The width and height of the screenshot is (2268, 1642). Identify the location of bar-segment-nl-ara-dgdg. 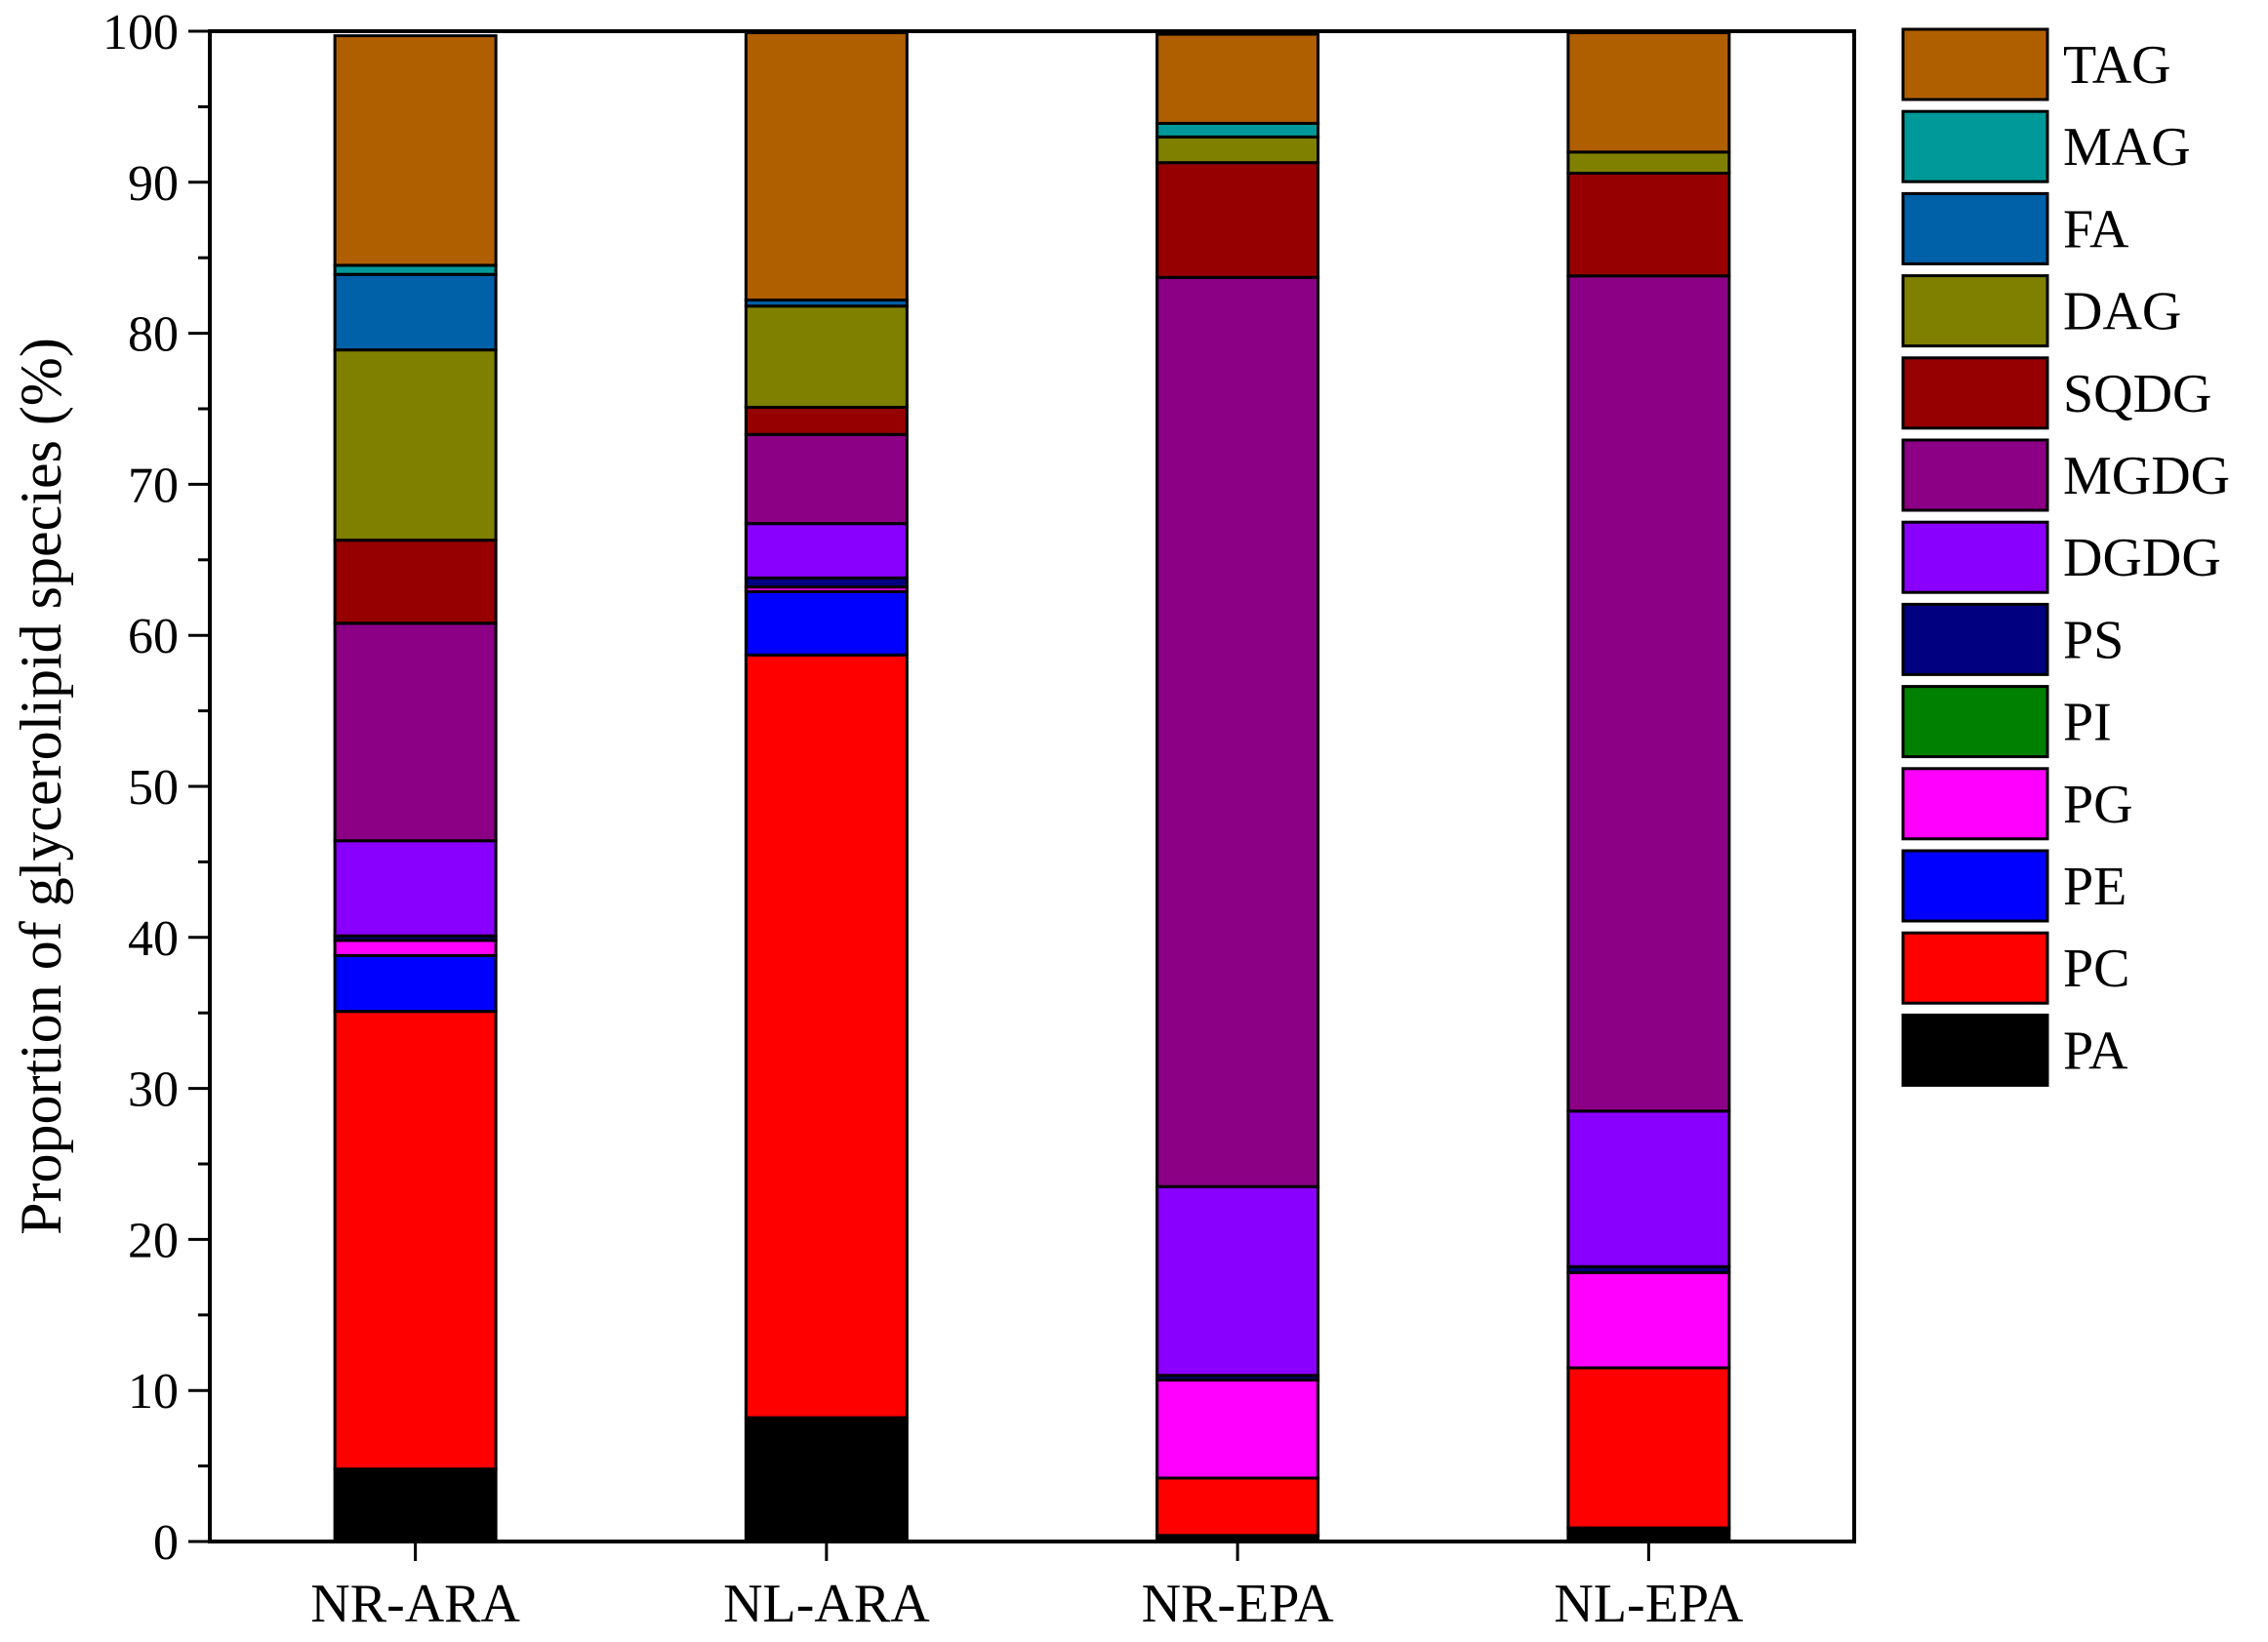
(827, 551).